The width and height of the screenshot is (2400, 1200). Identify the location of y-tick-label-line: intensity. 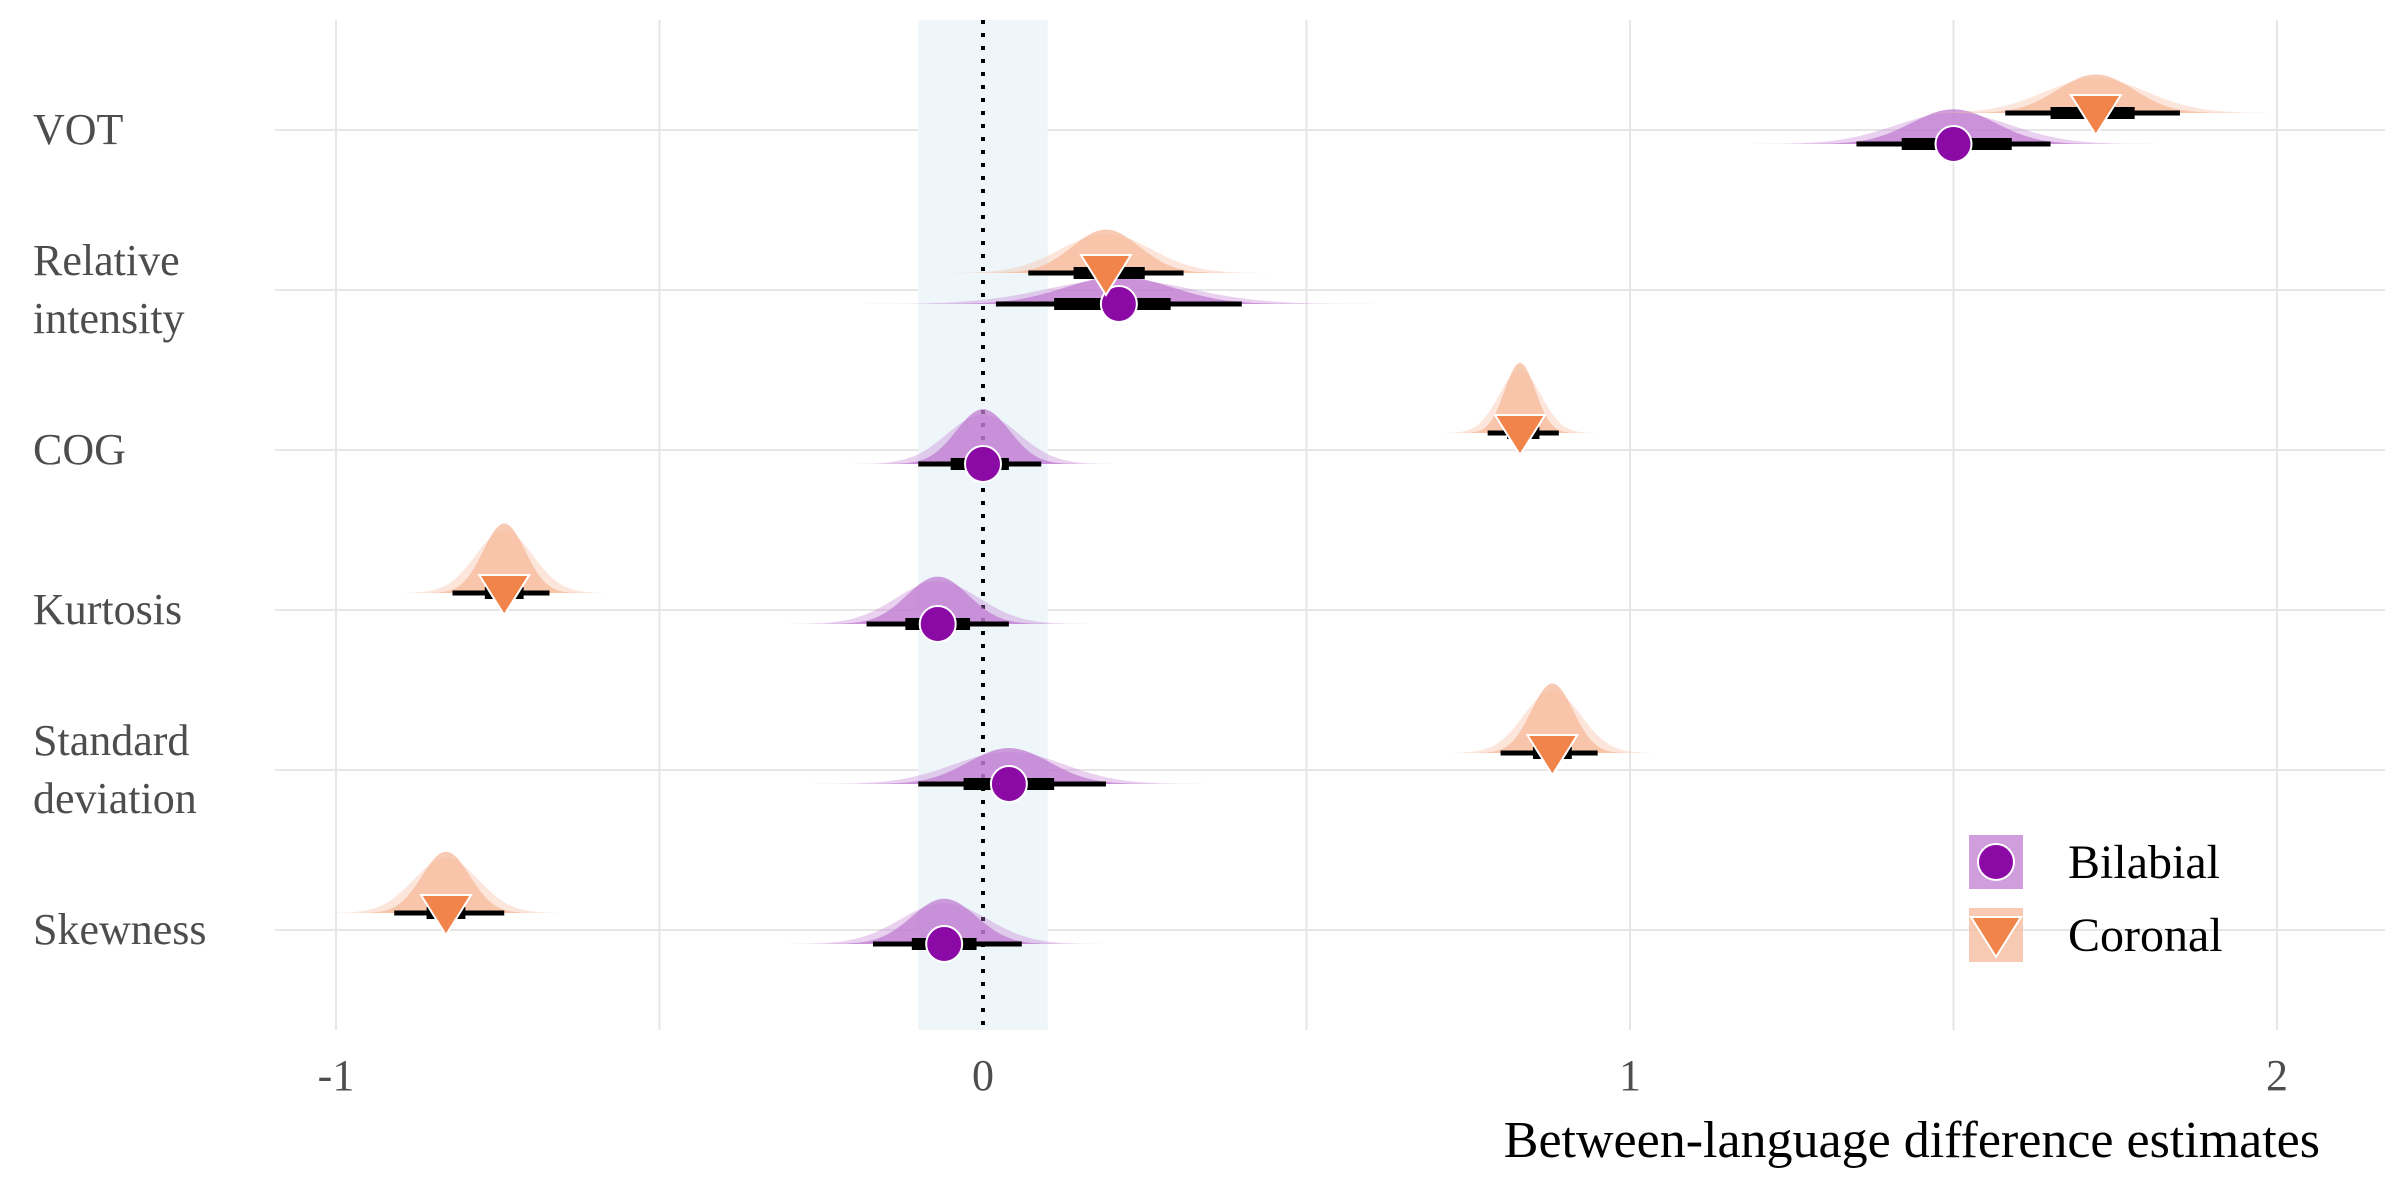
(109, 318).